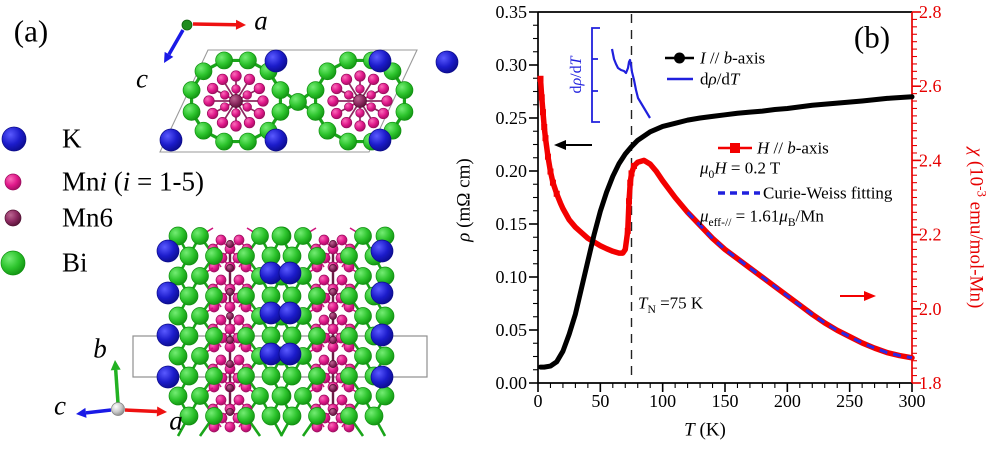 This screenshot has height=451, width=1000. What do you see at coordinates (240, 24) in the screenshot?
I see `axis-arrowhead` at bounding box center [240, 24].